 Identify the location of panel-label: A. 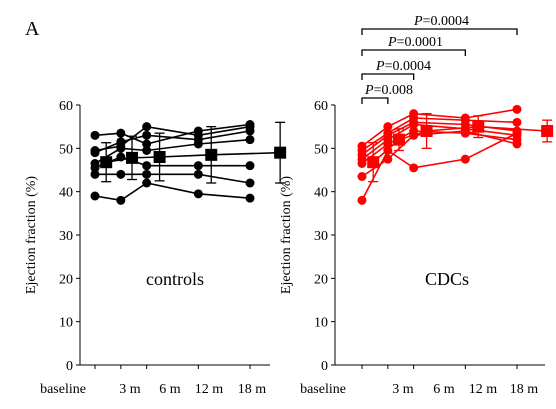
(32, 29).